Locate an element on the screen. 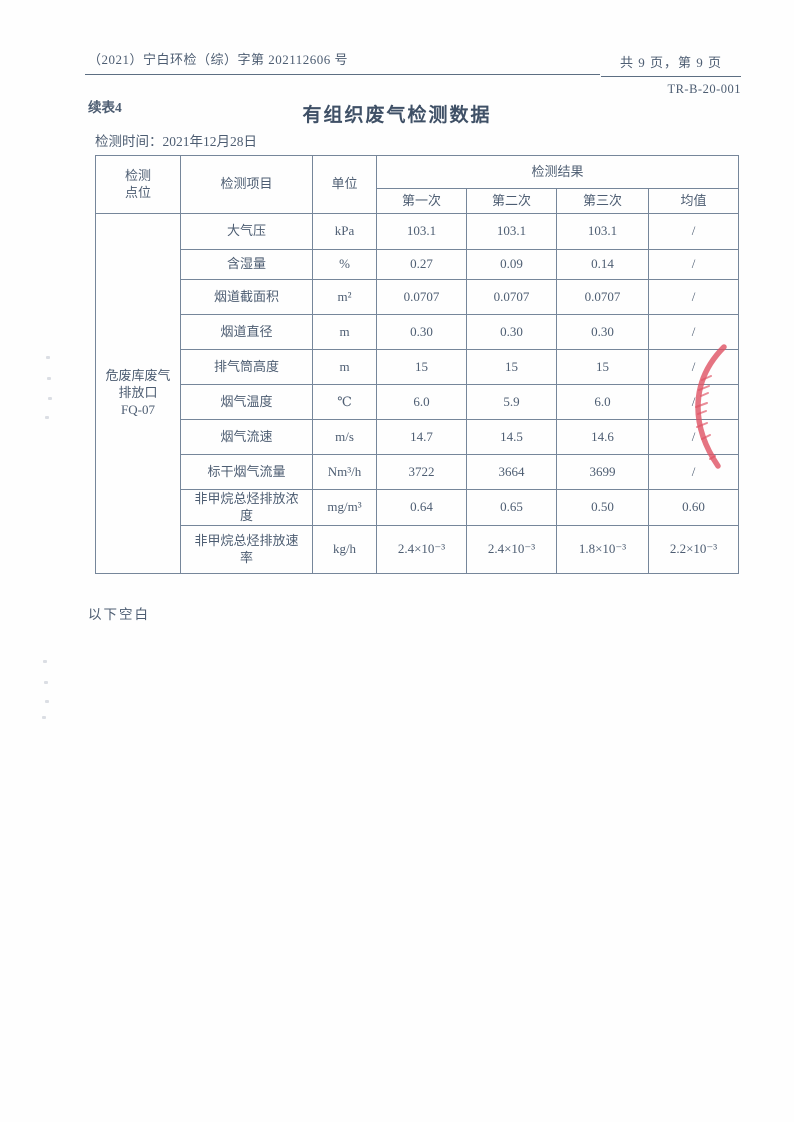 This screenshot has height=1122, width=794. unit-value: % is located at coordinates (344, 264).